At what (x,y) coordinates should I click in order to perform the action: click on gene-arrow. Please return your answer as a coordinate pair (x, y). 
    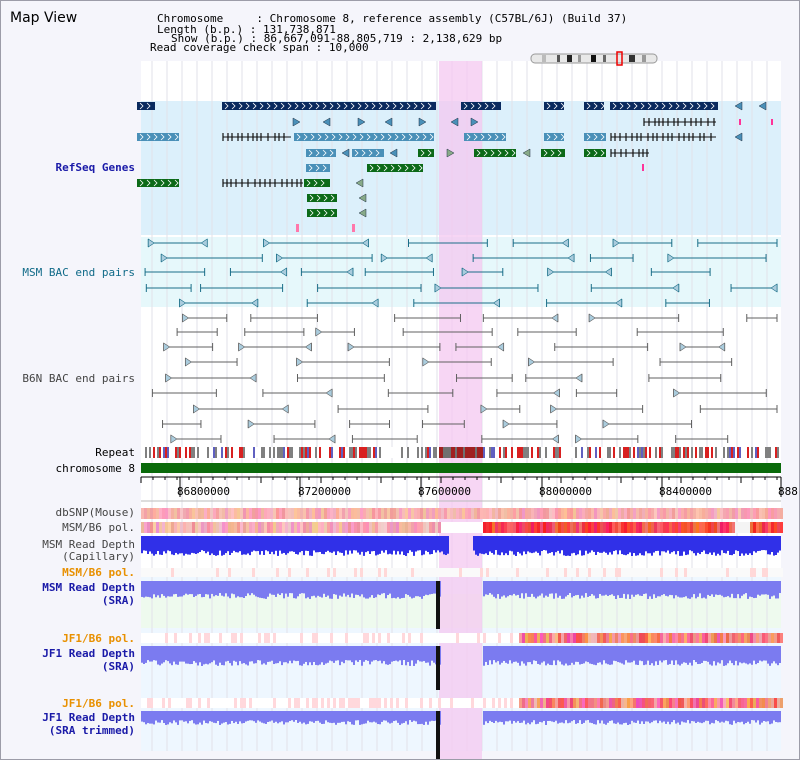
    Looking at the image, I should click on (326, 122).